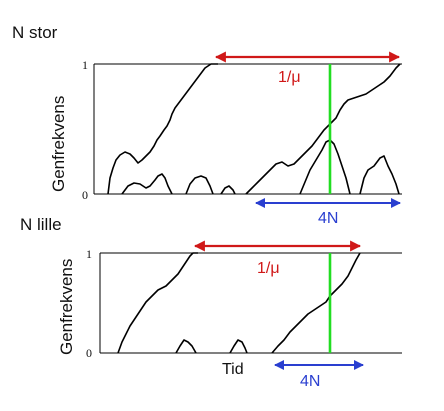  Describe the element at coordinates (89, 353) in the screenshot. I see `bottom-tick-0: 0` at that location.